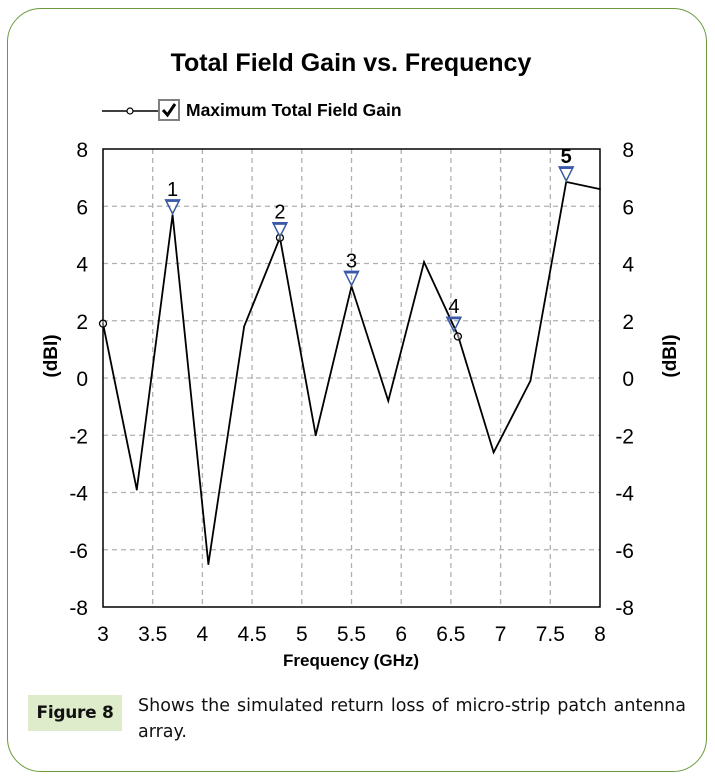 This screenshot has height=777, width=715. What do you see at coordinates (566, 157) in the screenshot?
I see `marker-label: 5` at bounding box center [566, 157].